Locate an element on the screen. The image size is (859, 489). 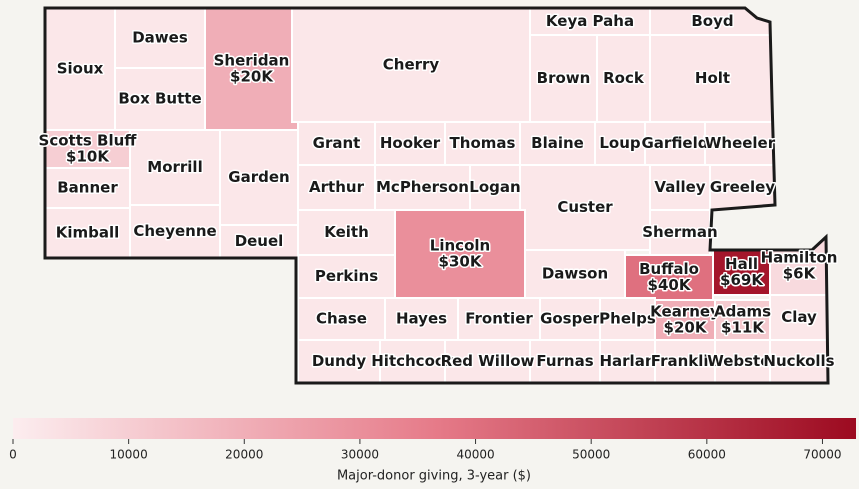
county-name: Hayes is located at coordinates (421, 319).